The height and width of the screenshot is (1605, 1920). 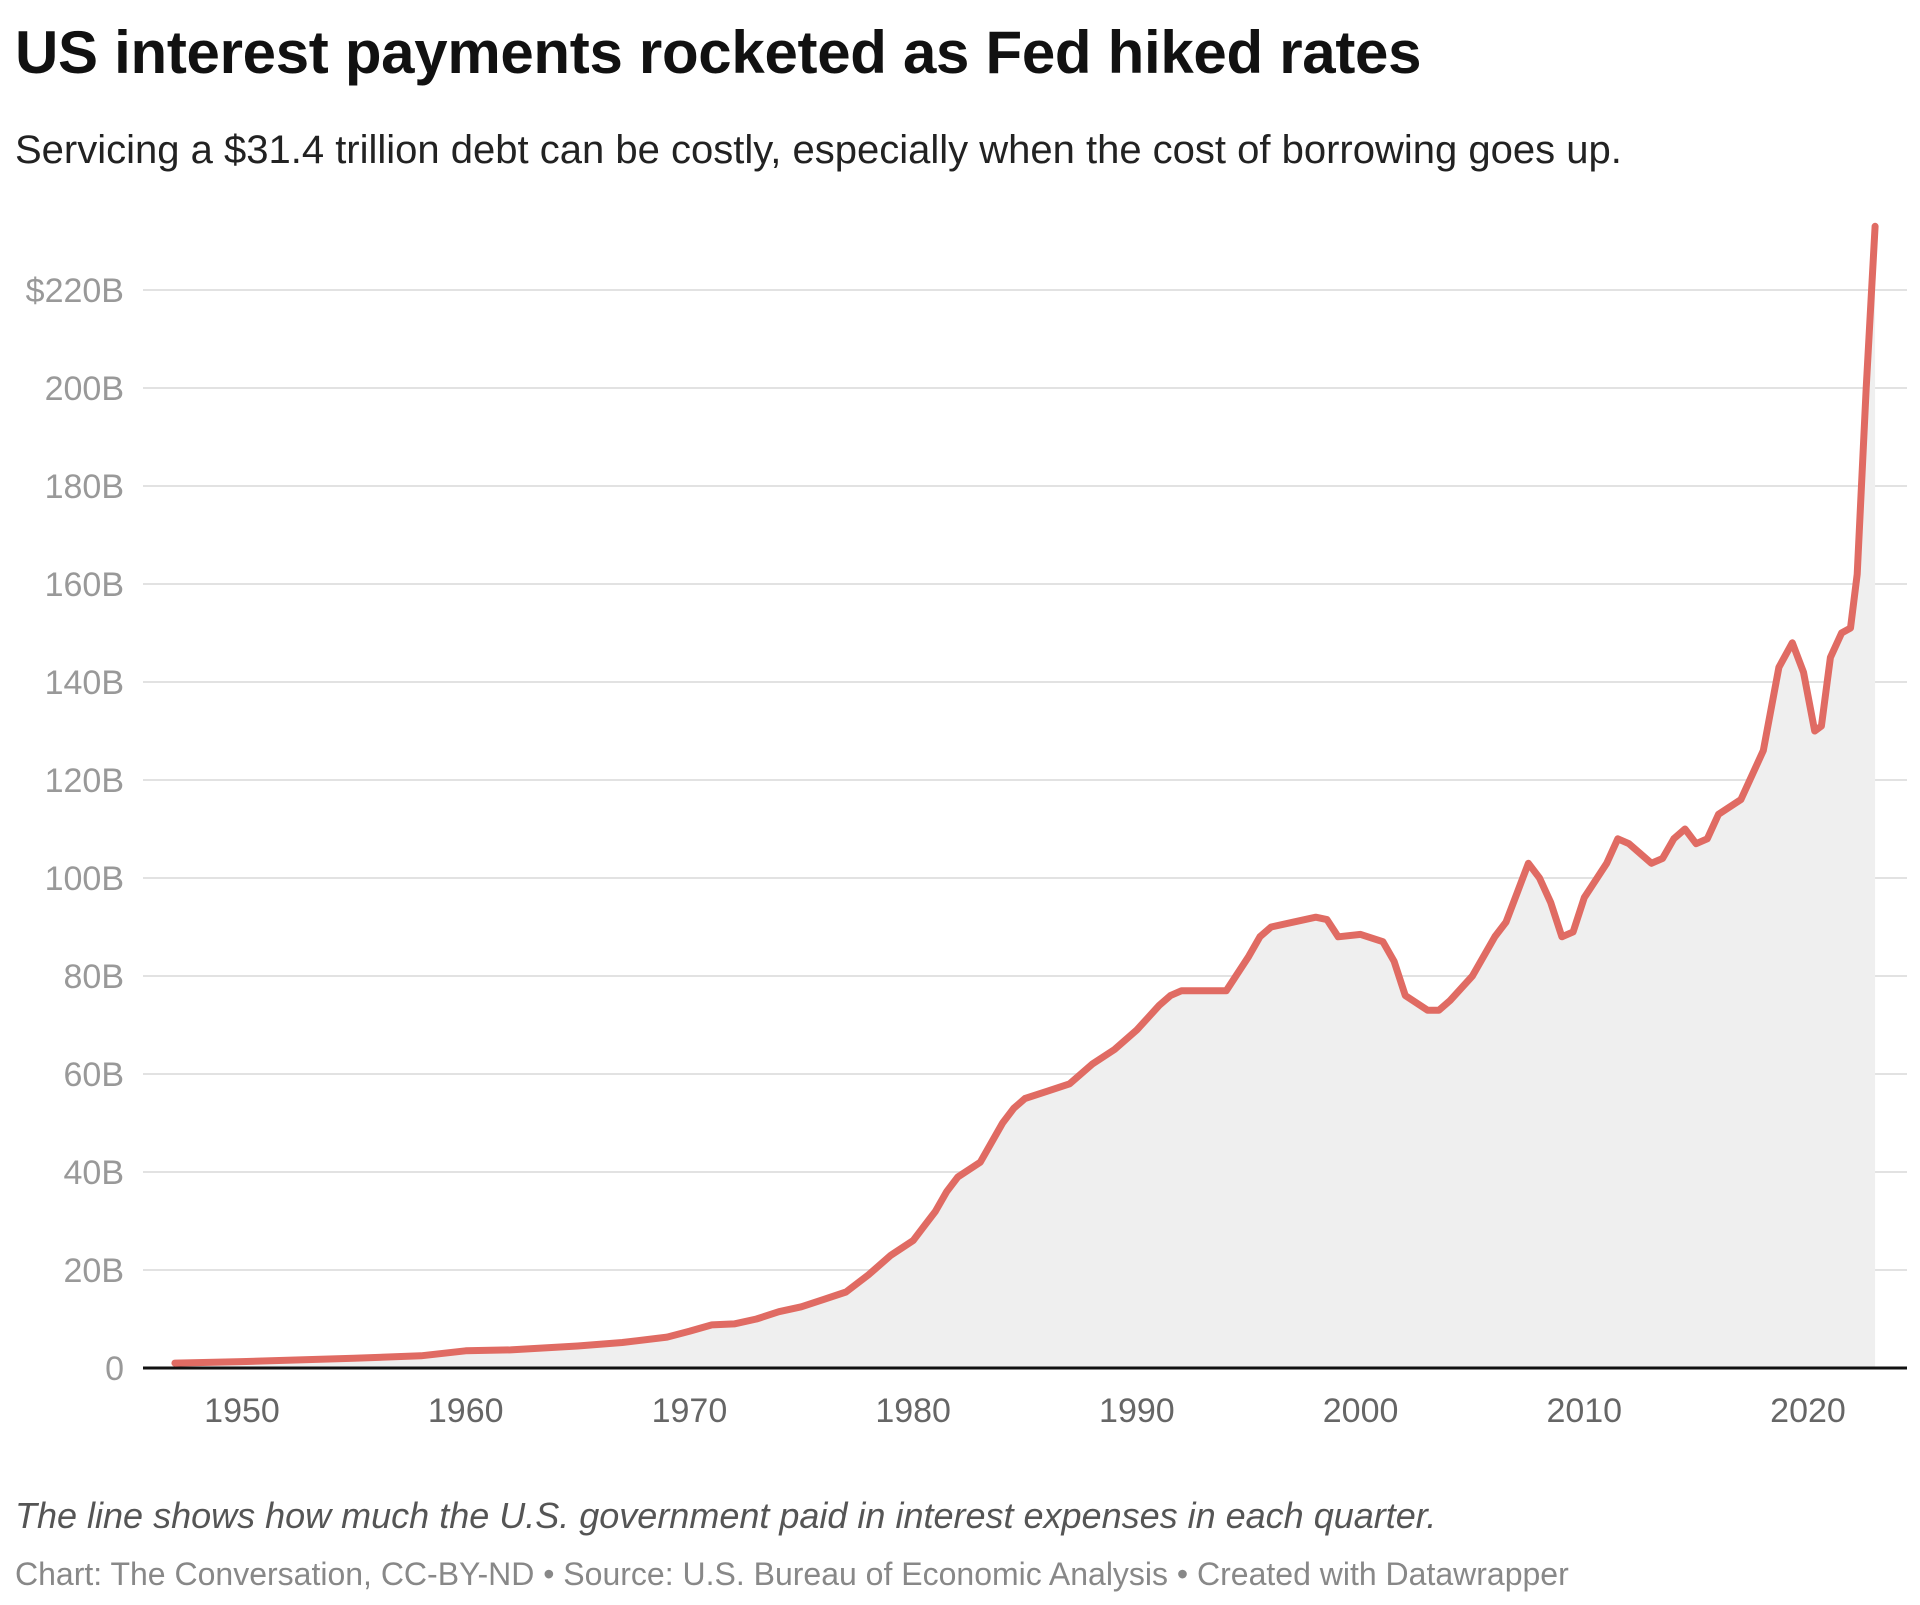 What do you see at coordinates (242, 1411) in the screenshot?
I see `x-tick-label: 1950` at bounding box center [242, 1411].